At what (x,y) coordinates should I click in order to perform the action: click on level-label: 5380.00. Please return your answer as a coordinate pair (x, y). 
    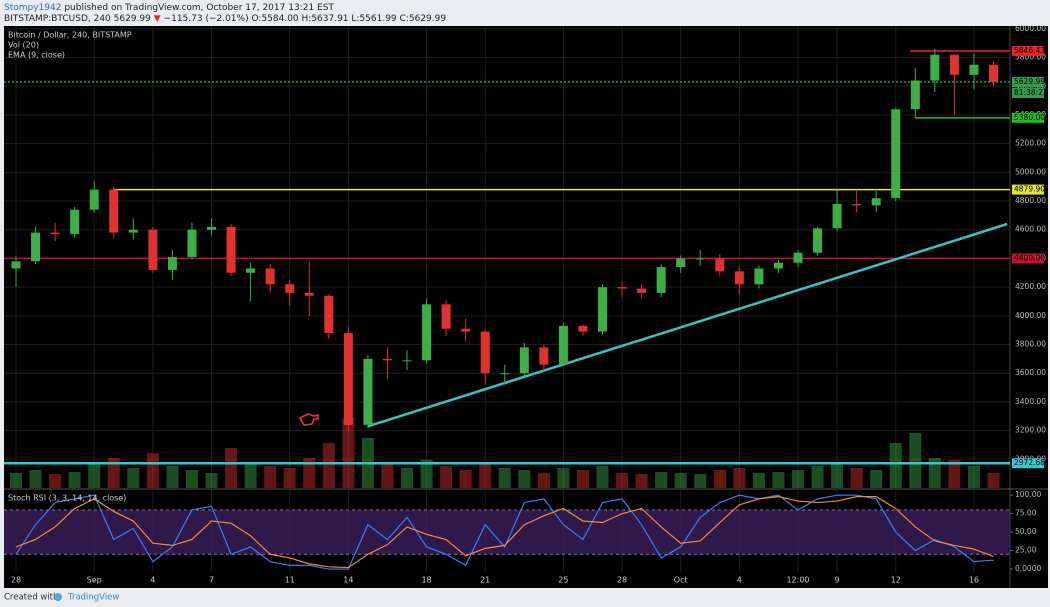
    Looking at the image, I should click on (1029, 117).